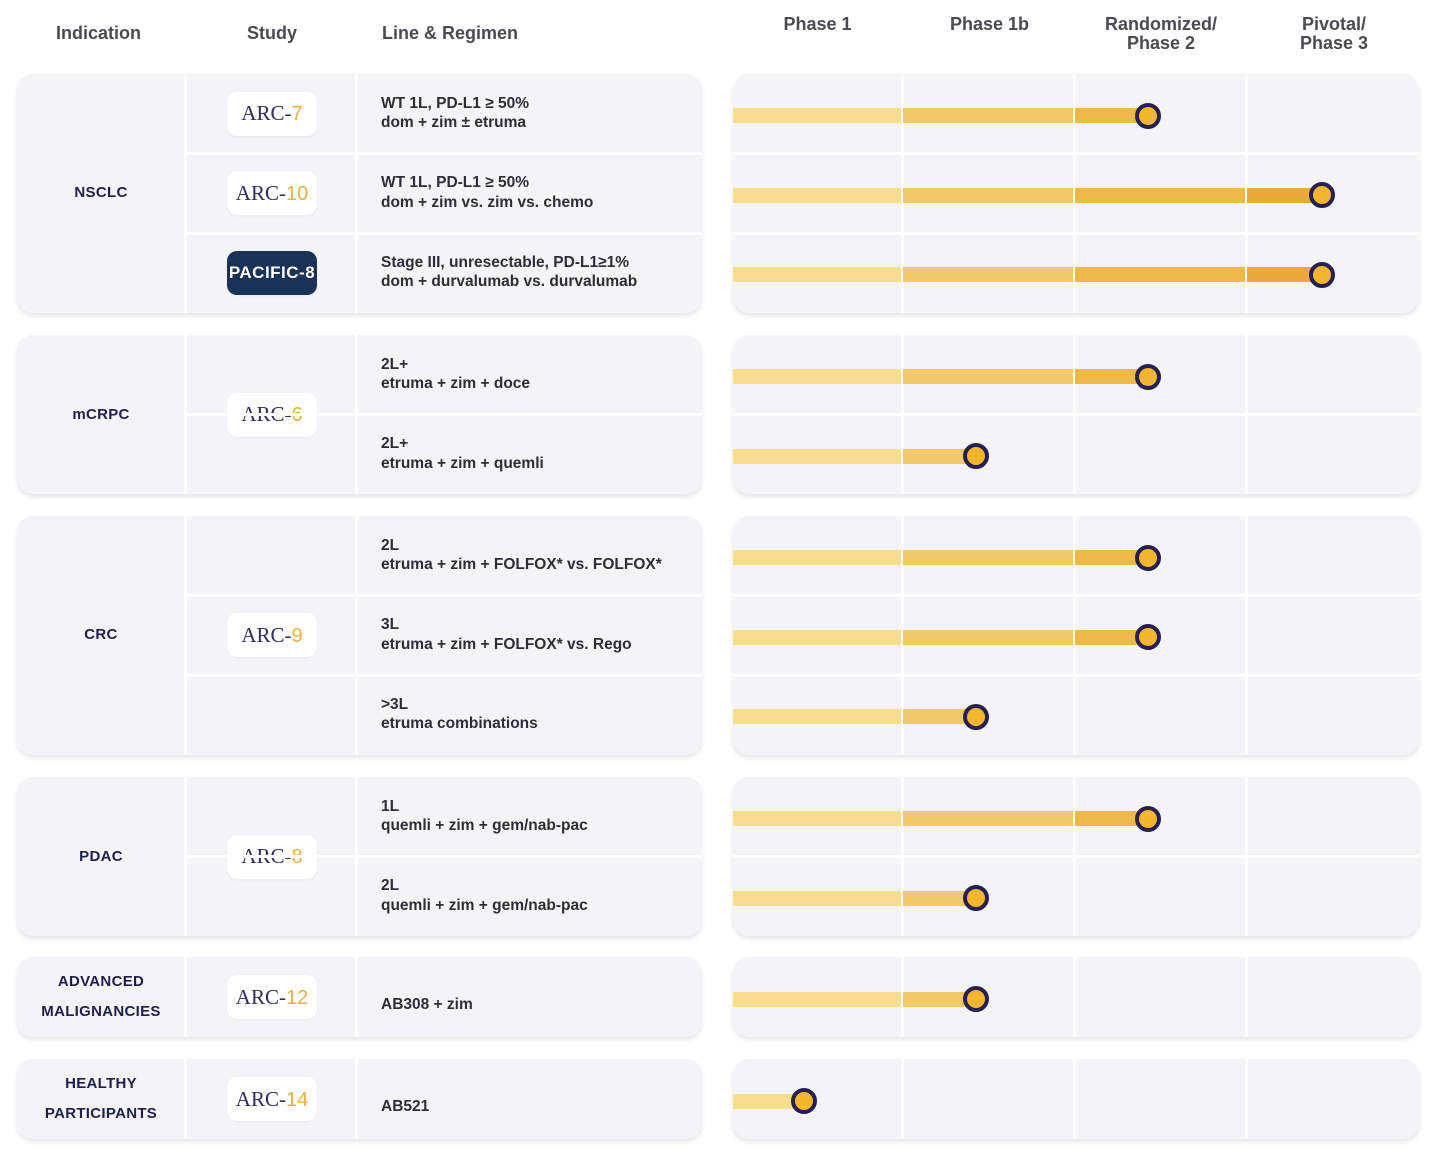 The height and width of the screenshot is (1160, 1429). What do you see at coordinates (101, 1011) in the screenshot?
I see `indication-line2: MALIGNANCIES` at bounding box center [101, 1011].